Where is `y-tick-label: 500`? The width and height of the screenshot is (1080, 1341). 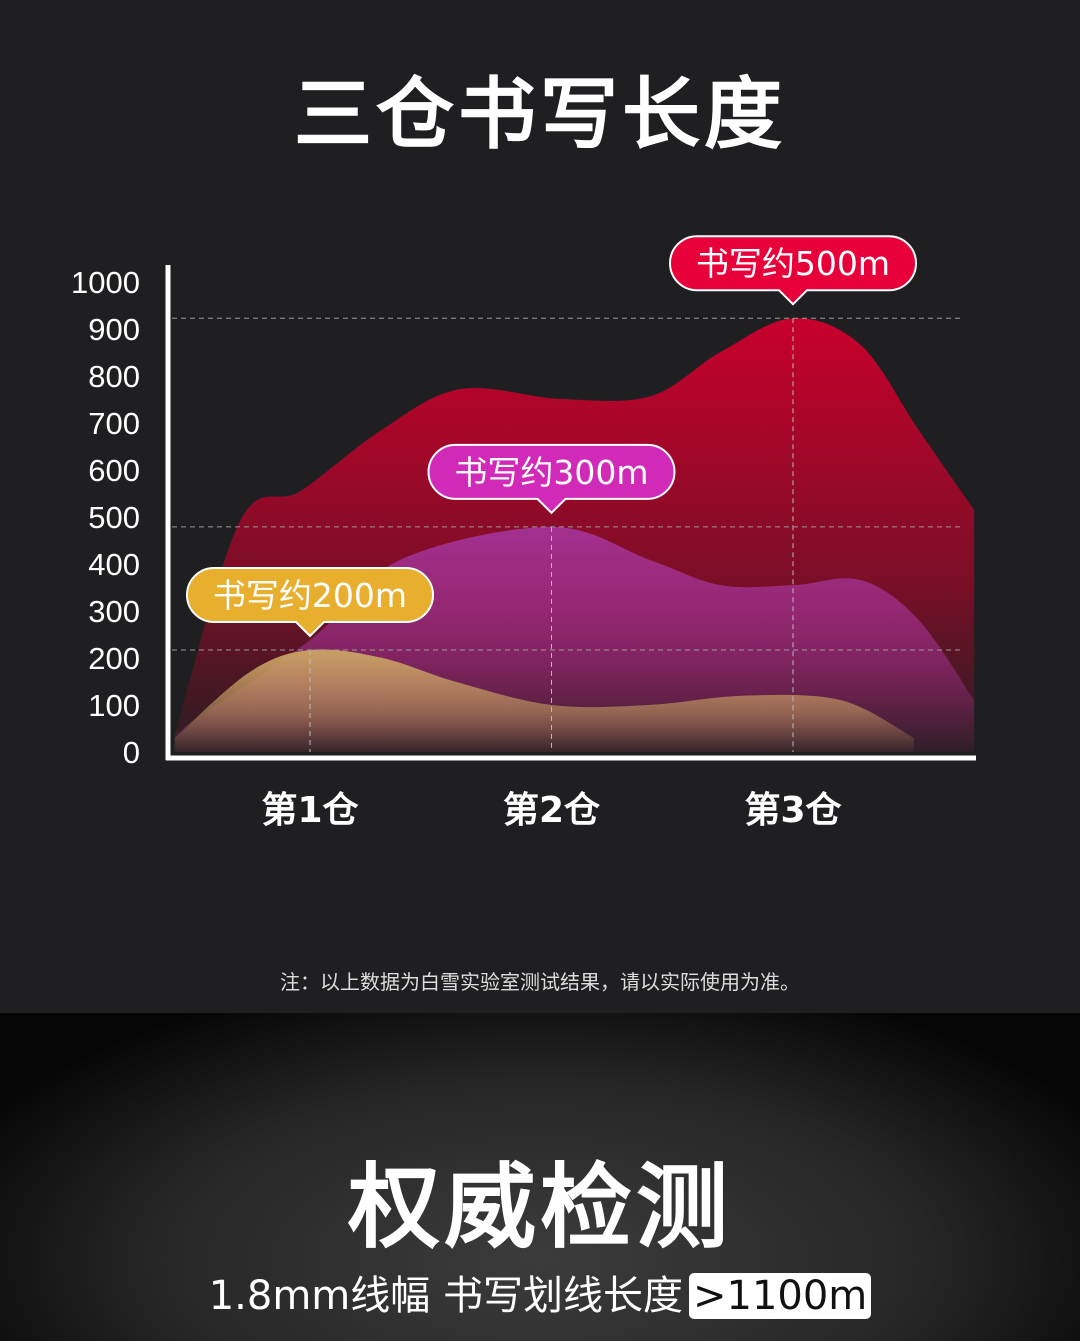
y-tick-label: 500 is located at coordinates (114, 517).